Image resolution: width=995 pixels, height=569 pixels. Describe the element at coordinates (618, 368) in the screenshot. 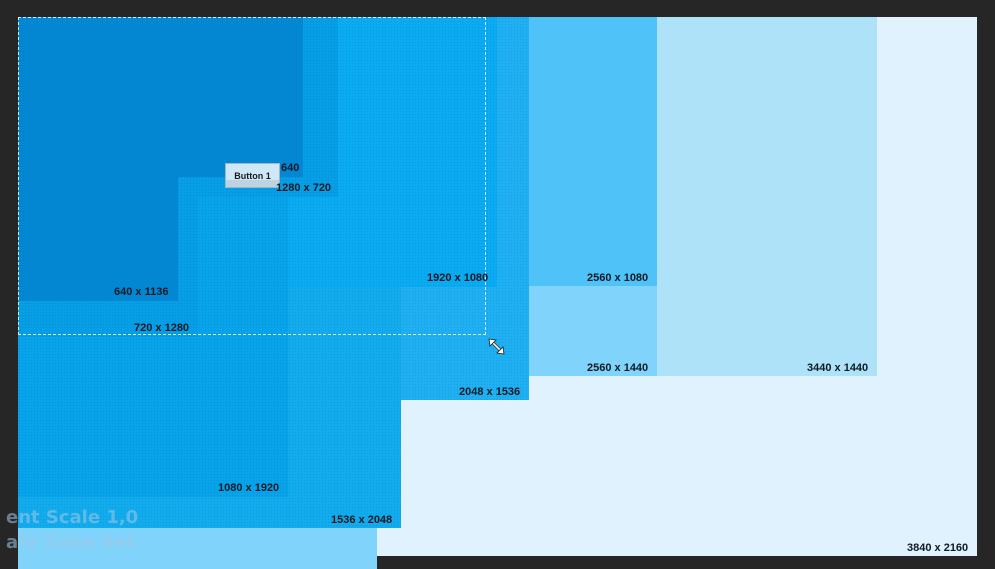

I see `label-2560x1440: 2560 x 1440` at that location.